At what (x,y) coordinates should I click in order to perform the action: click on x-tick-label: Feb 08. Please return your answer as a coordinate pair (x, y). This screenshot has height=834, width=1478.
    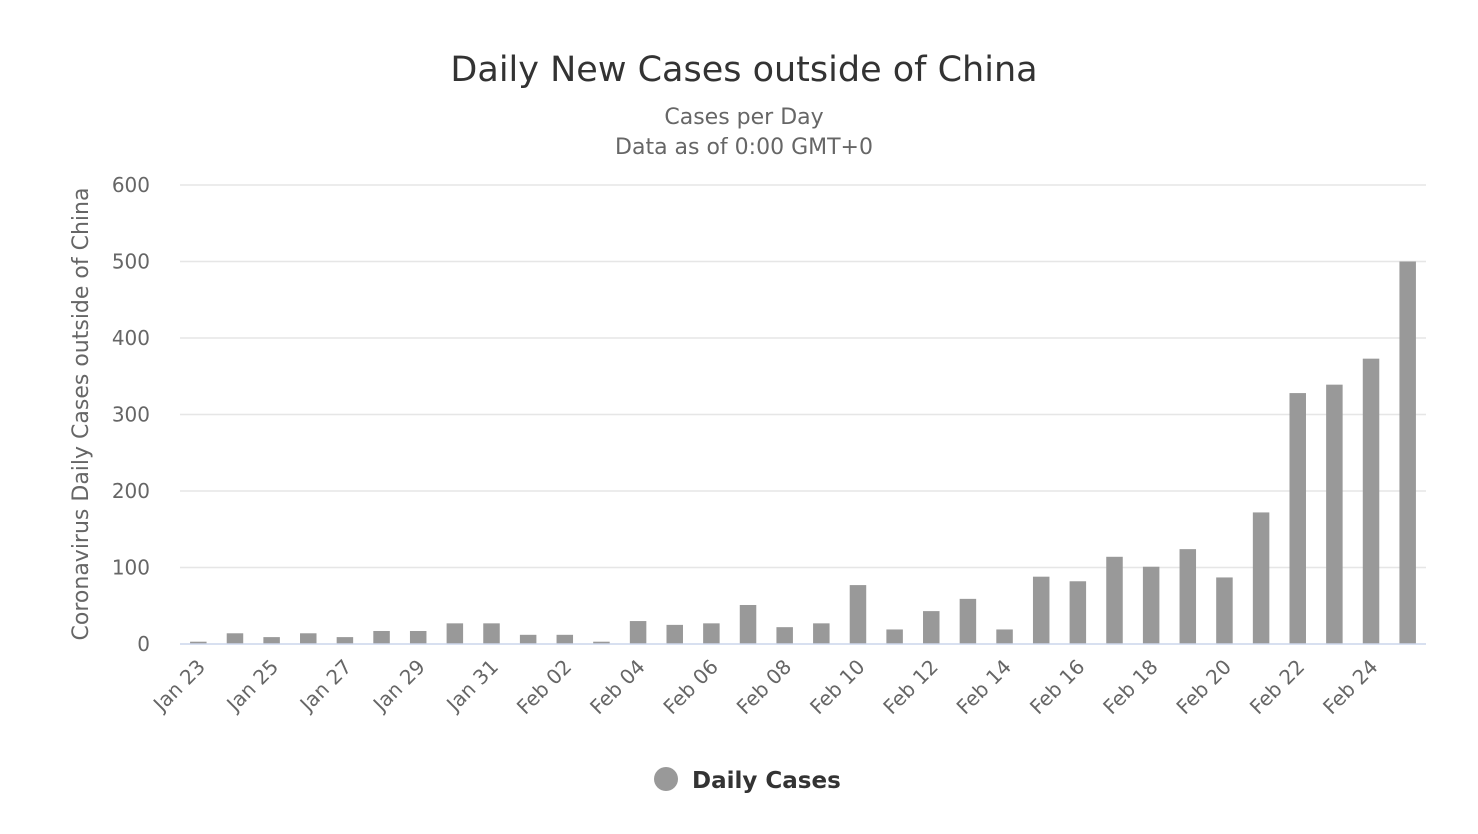
    Looking at the image, I should click on (764, 687).